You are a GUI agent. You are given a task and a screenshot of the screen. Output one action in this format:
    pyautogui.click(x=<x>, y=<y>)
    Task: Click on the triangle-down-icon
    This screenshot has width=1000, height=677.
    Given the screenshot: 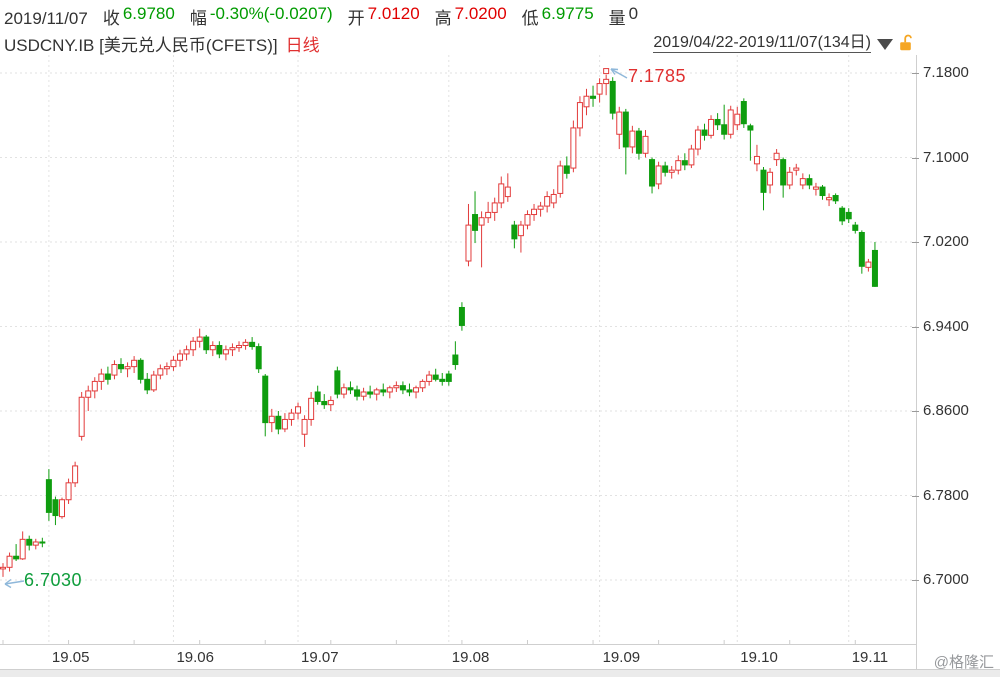 What is the action you would take?
    pyautogui.click(x=885, y=44)
    